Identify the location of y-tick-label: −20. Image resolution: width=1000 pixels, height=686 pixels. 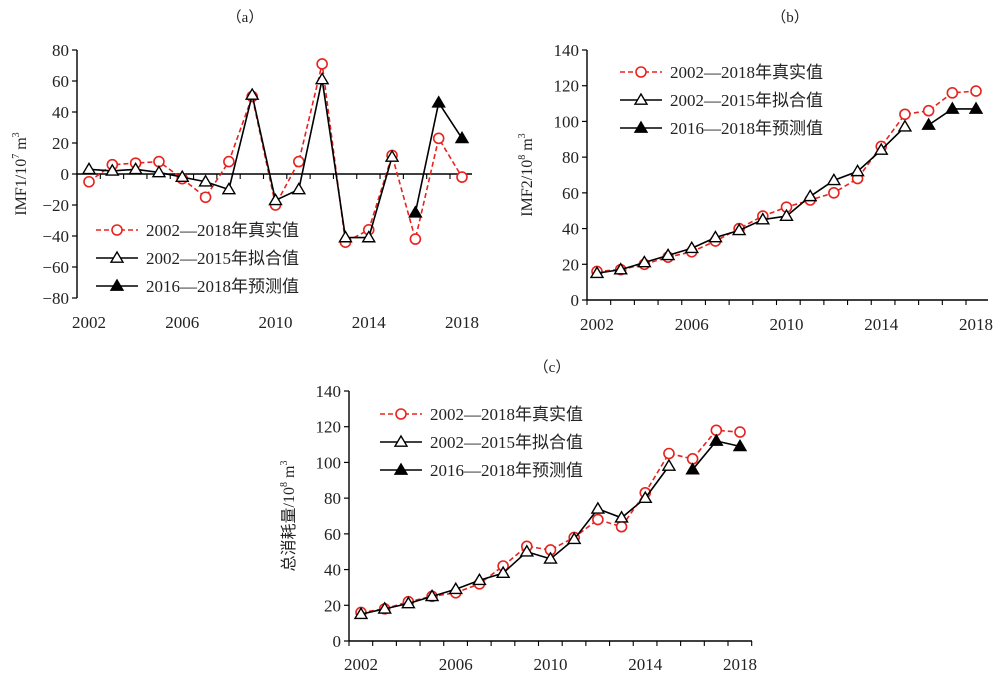
(55, 205).